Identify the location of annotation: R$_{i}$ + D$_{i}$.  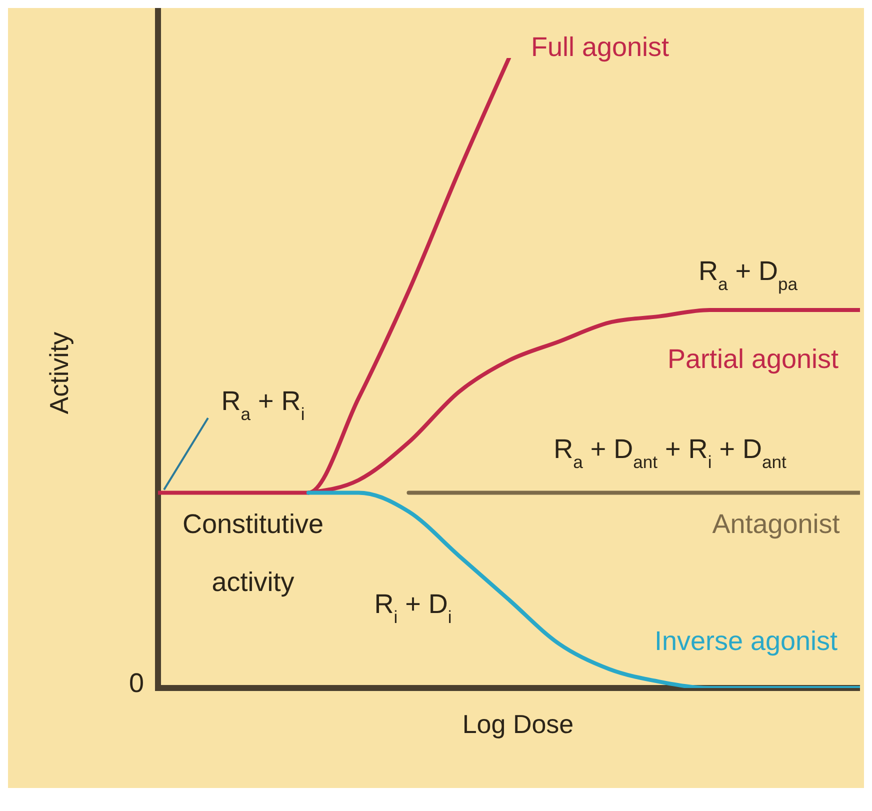
(413, 608).